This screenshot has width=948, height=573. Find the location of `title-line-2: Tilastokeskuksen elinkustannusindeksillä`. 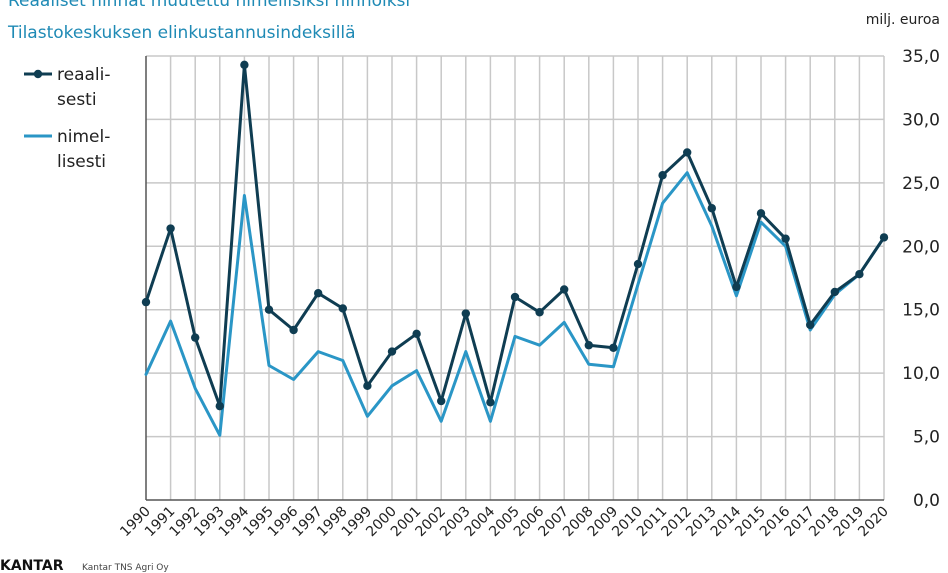

title-line-2: Tilastokeskuksen elinkustannusindeksillä is located at coordinates (181, 33).